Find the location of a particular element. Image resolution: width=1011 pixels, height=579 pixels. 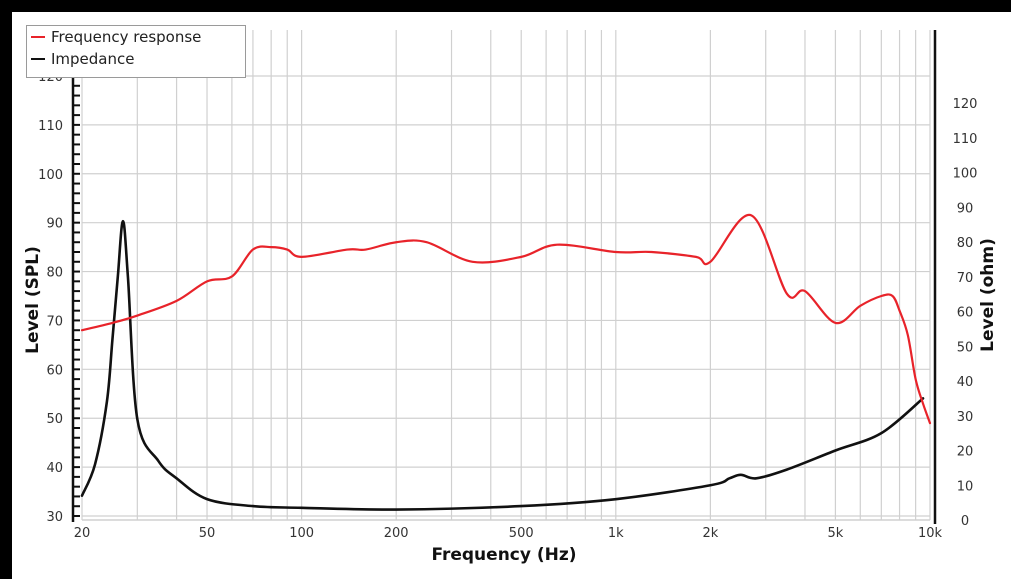

x-tick-label: 500 is located at coordinates (521, 533).